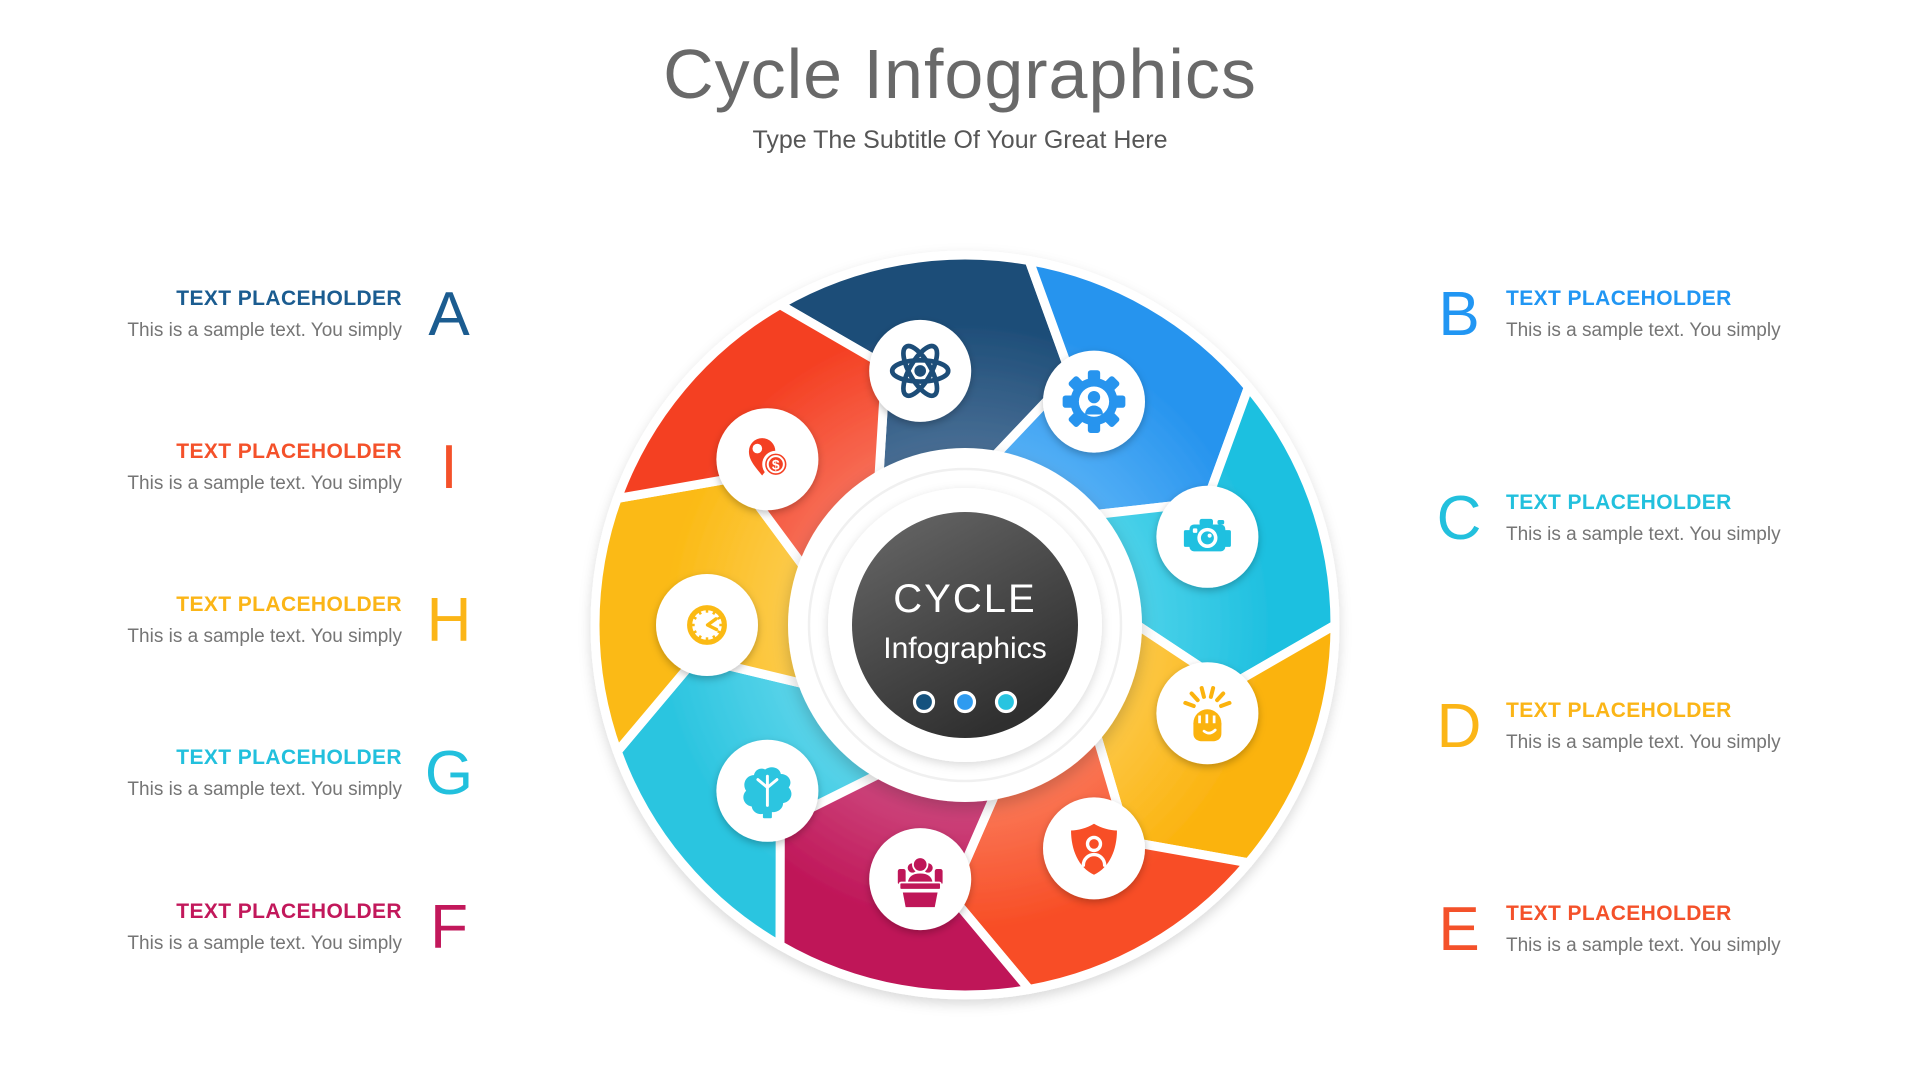 The width and height of the screenshot is (1920, 1080). Describe the element at coordinates (920, 370) in the screenshot. I see `atom-icon` at that location.